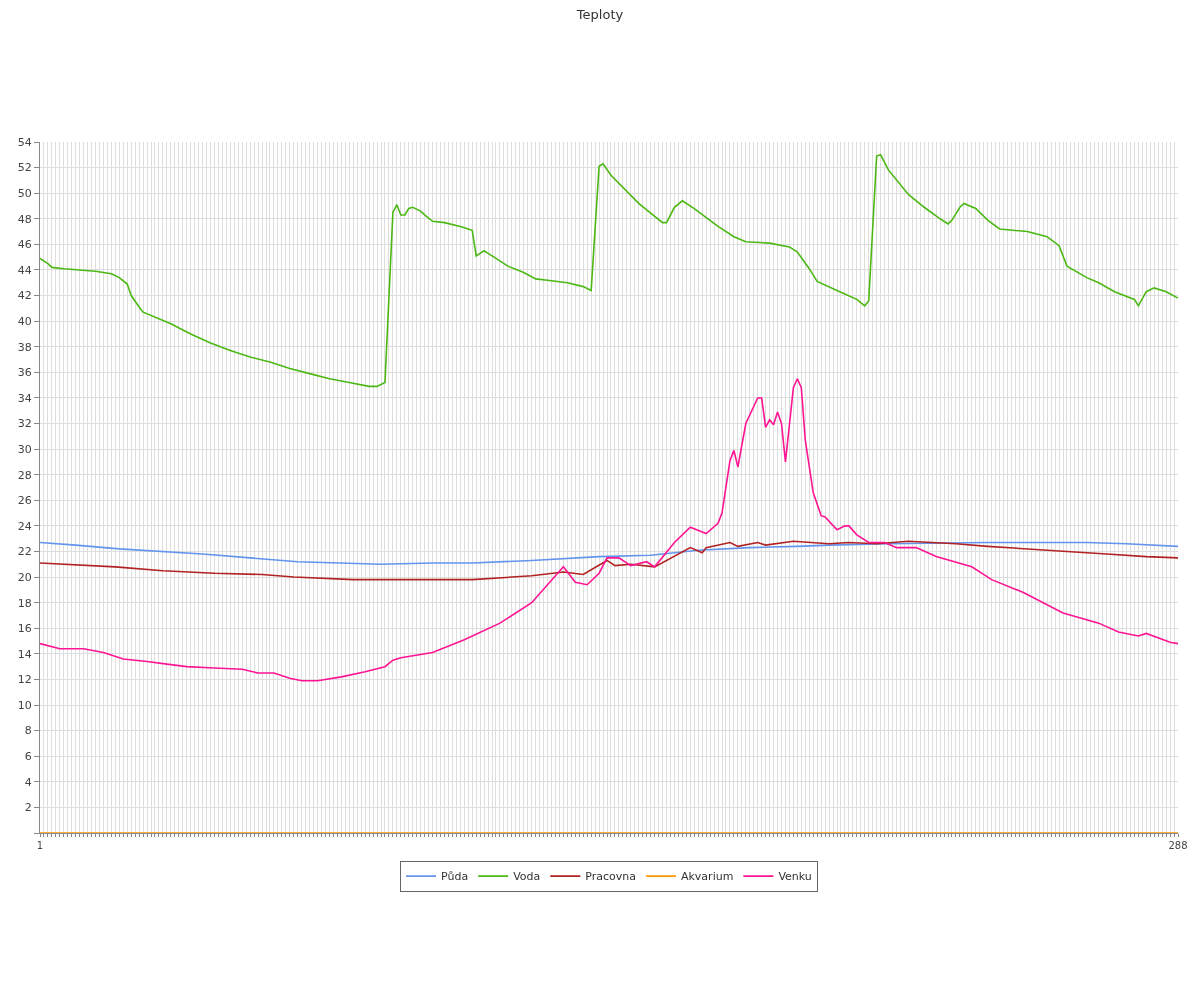 This screenshot has height=1000, width=1200. What do you see at coordinates (28, 808) in the screenshot?
I see `y-tick-label: 2` at bounding box center [28, 808].